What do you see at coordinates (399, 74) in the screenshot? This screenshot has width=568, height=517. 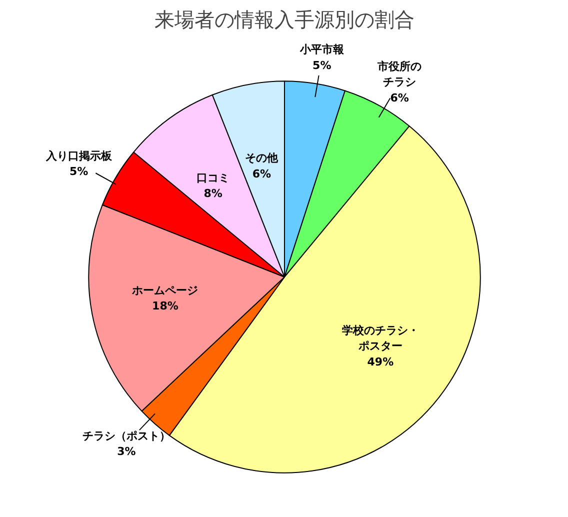 I see `slice-label: 市役所のチラシ` at bounding box center [399, 74].